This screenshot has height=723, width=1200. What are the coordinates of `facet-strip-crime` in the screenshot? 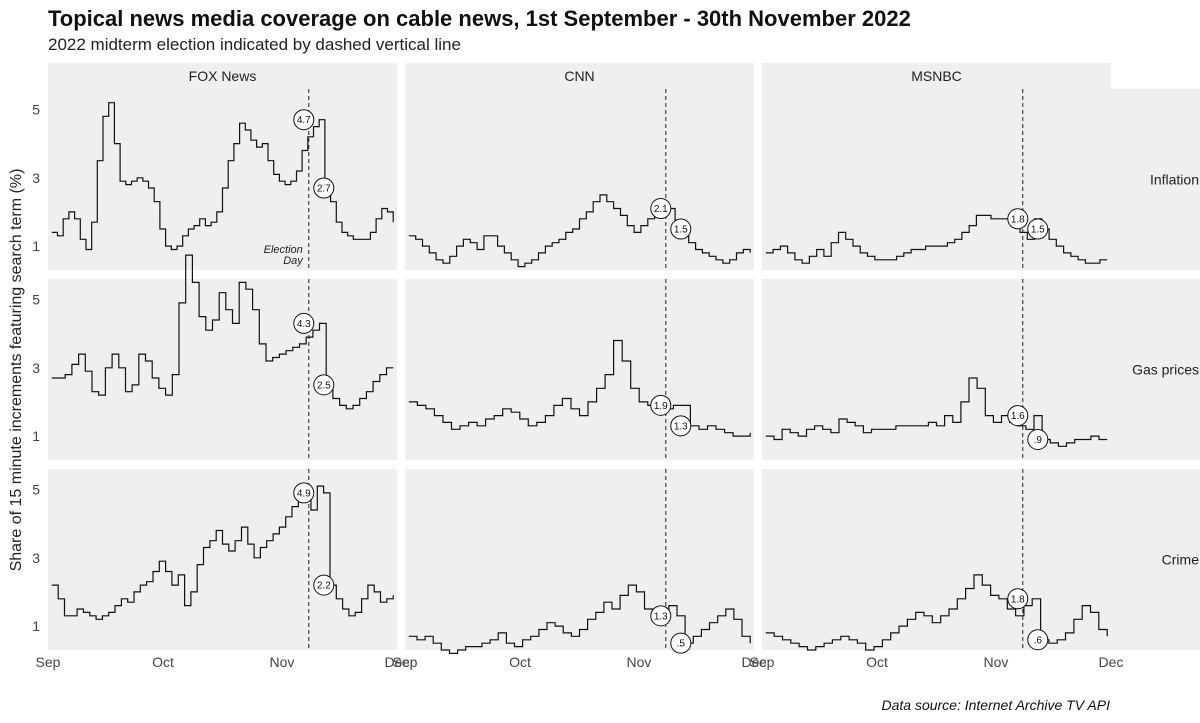 It's located at (1155, 559).